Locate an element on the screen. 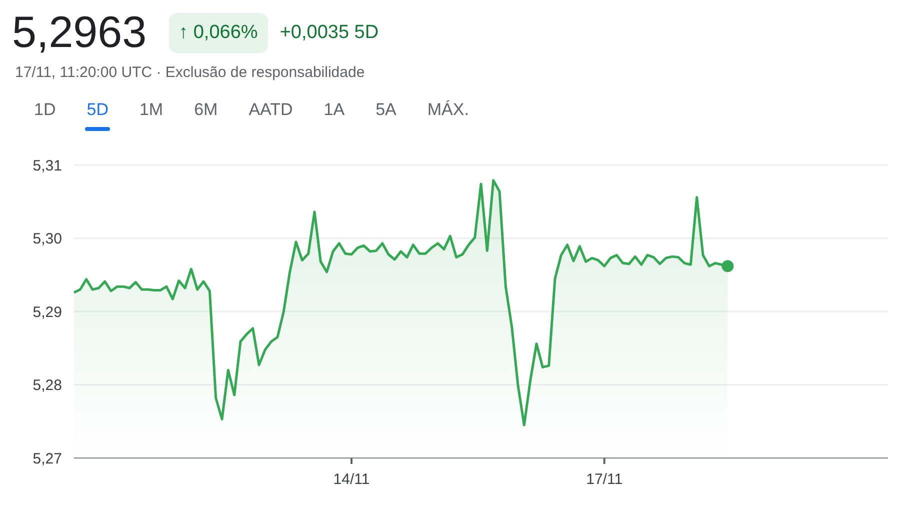  text: MÁX. is located at coordinates (448, 110).